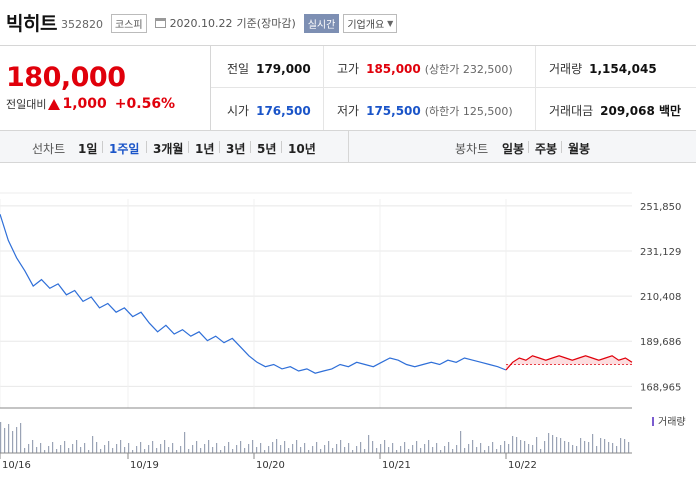  What do you see at coordinates (393, 110) in the screenshot?
I see `stat-value: 175,500` at bounding box center [393, 110].